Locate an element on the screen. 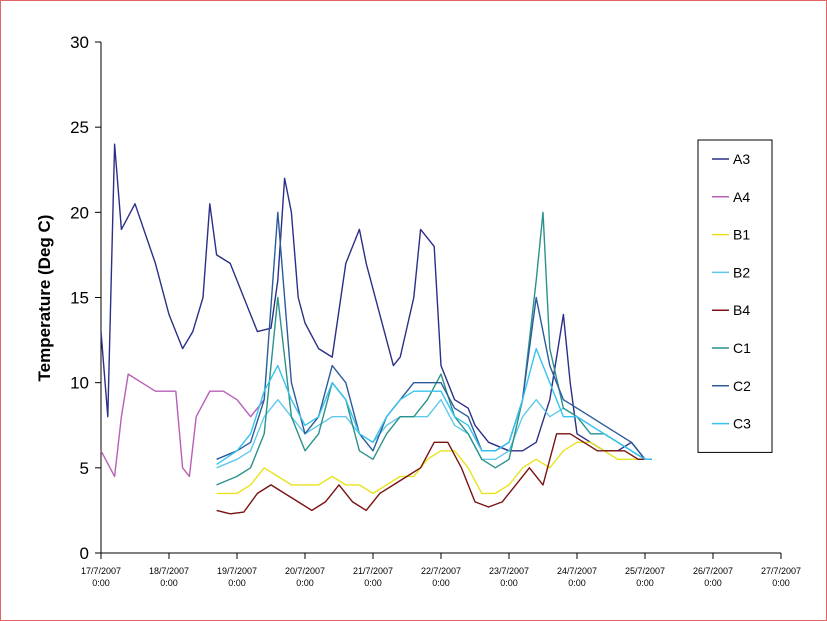  y-axis: 0 5 10 15 20 25 30 is located at coordinates (86, 298).